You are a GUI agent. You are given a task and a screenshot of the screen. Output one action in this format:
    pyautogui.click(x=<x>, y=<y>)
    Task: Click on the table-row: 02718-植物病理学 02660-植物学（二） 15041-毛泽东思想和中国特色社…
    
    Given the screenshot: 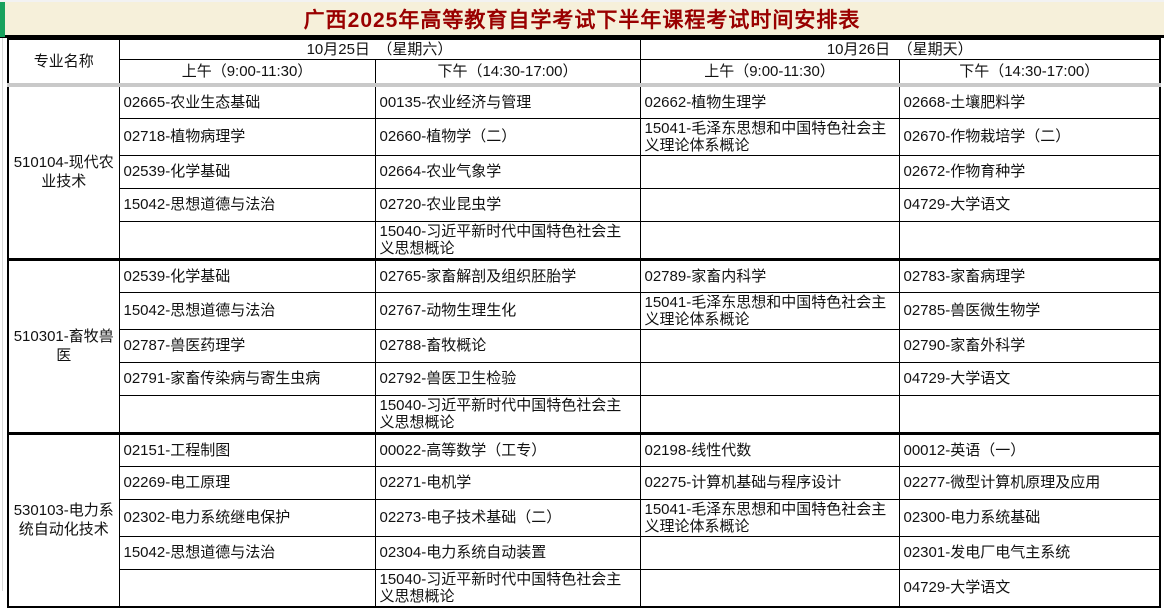 What is the action you would take?
    pyautogui.click(x=584, y=136)
    